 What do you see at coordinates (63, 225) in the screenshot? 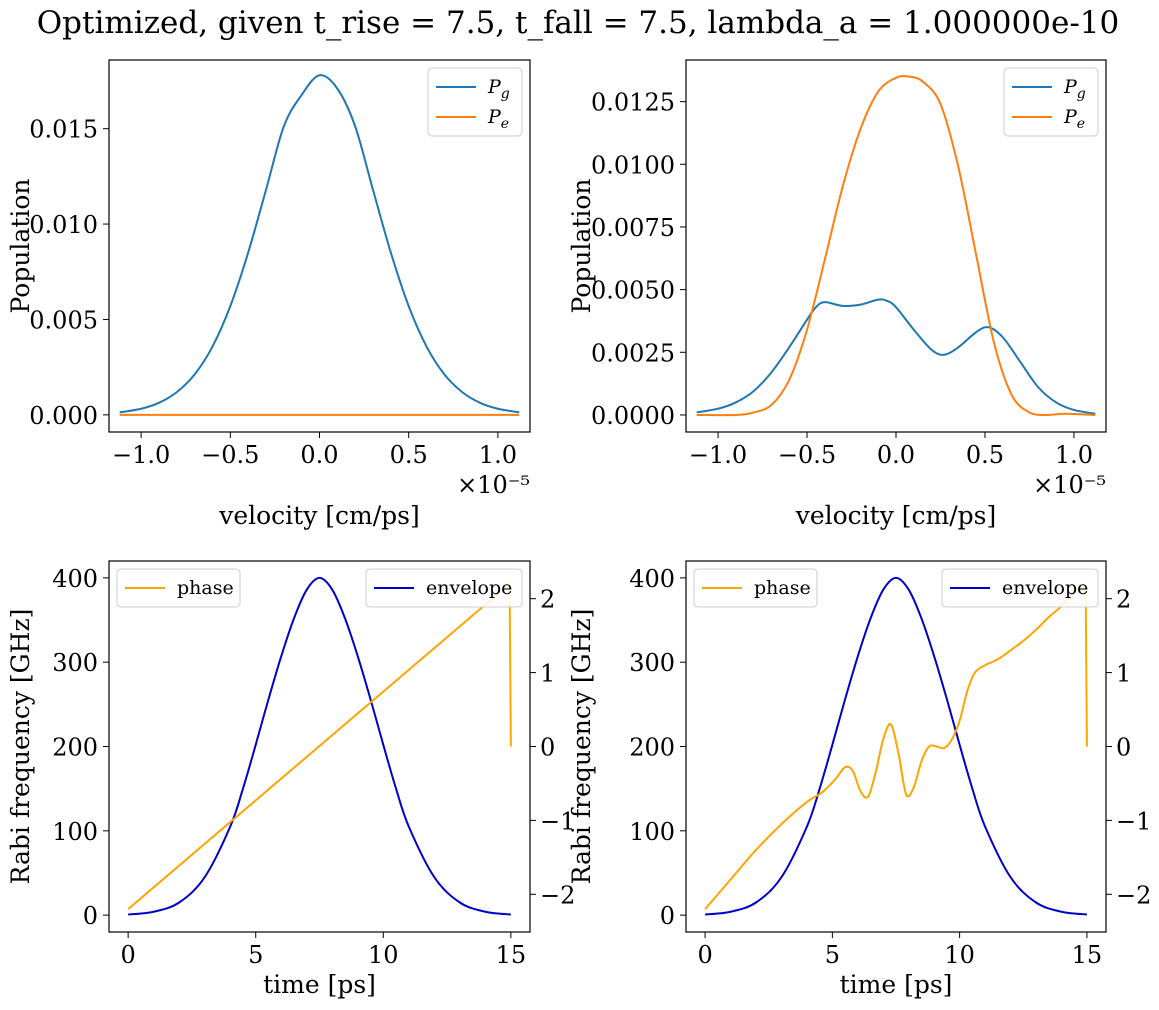
I see `y-tick-label: 0.010` at bounding box center [63, 225].